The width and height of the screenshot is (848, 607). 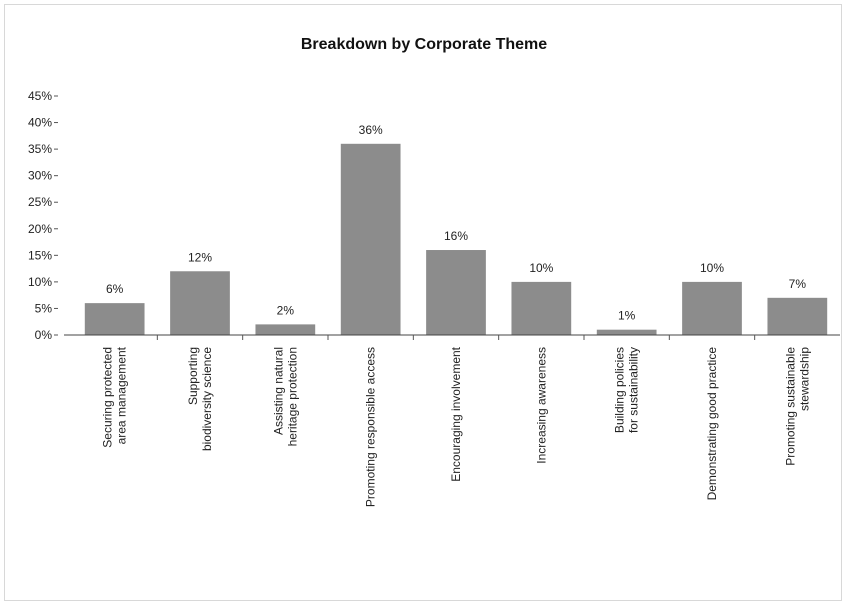 I want to click on data-label: 7%, so click(x=798, y=284).